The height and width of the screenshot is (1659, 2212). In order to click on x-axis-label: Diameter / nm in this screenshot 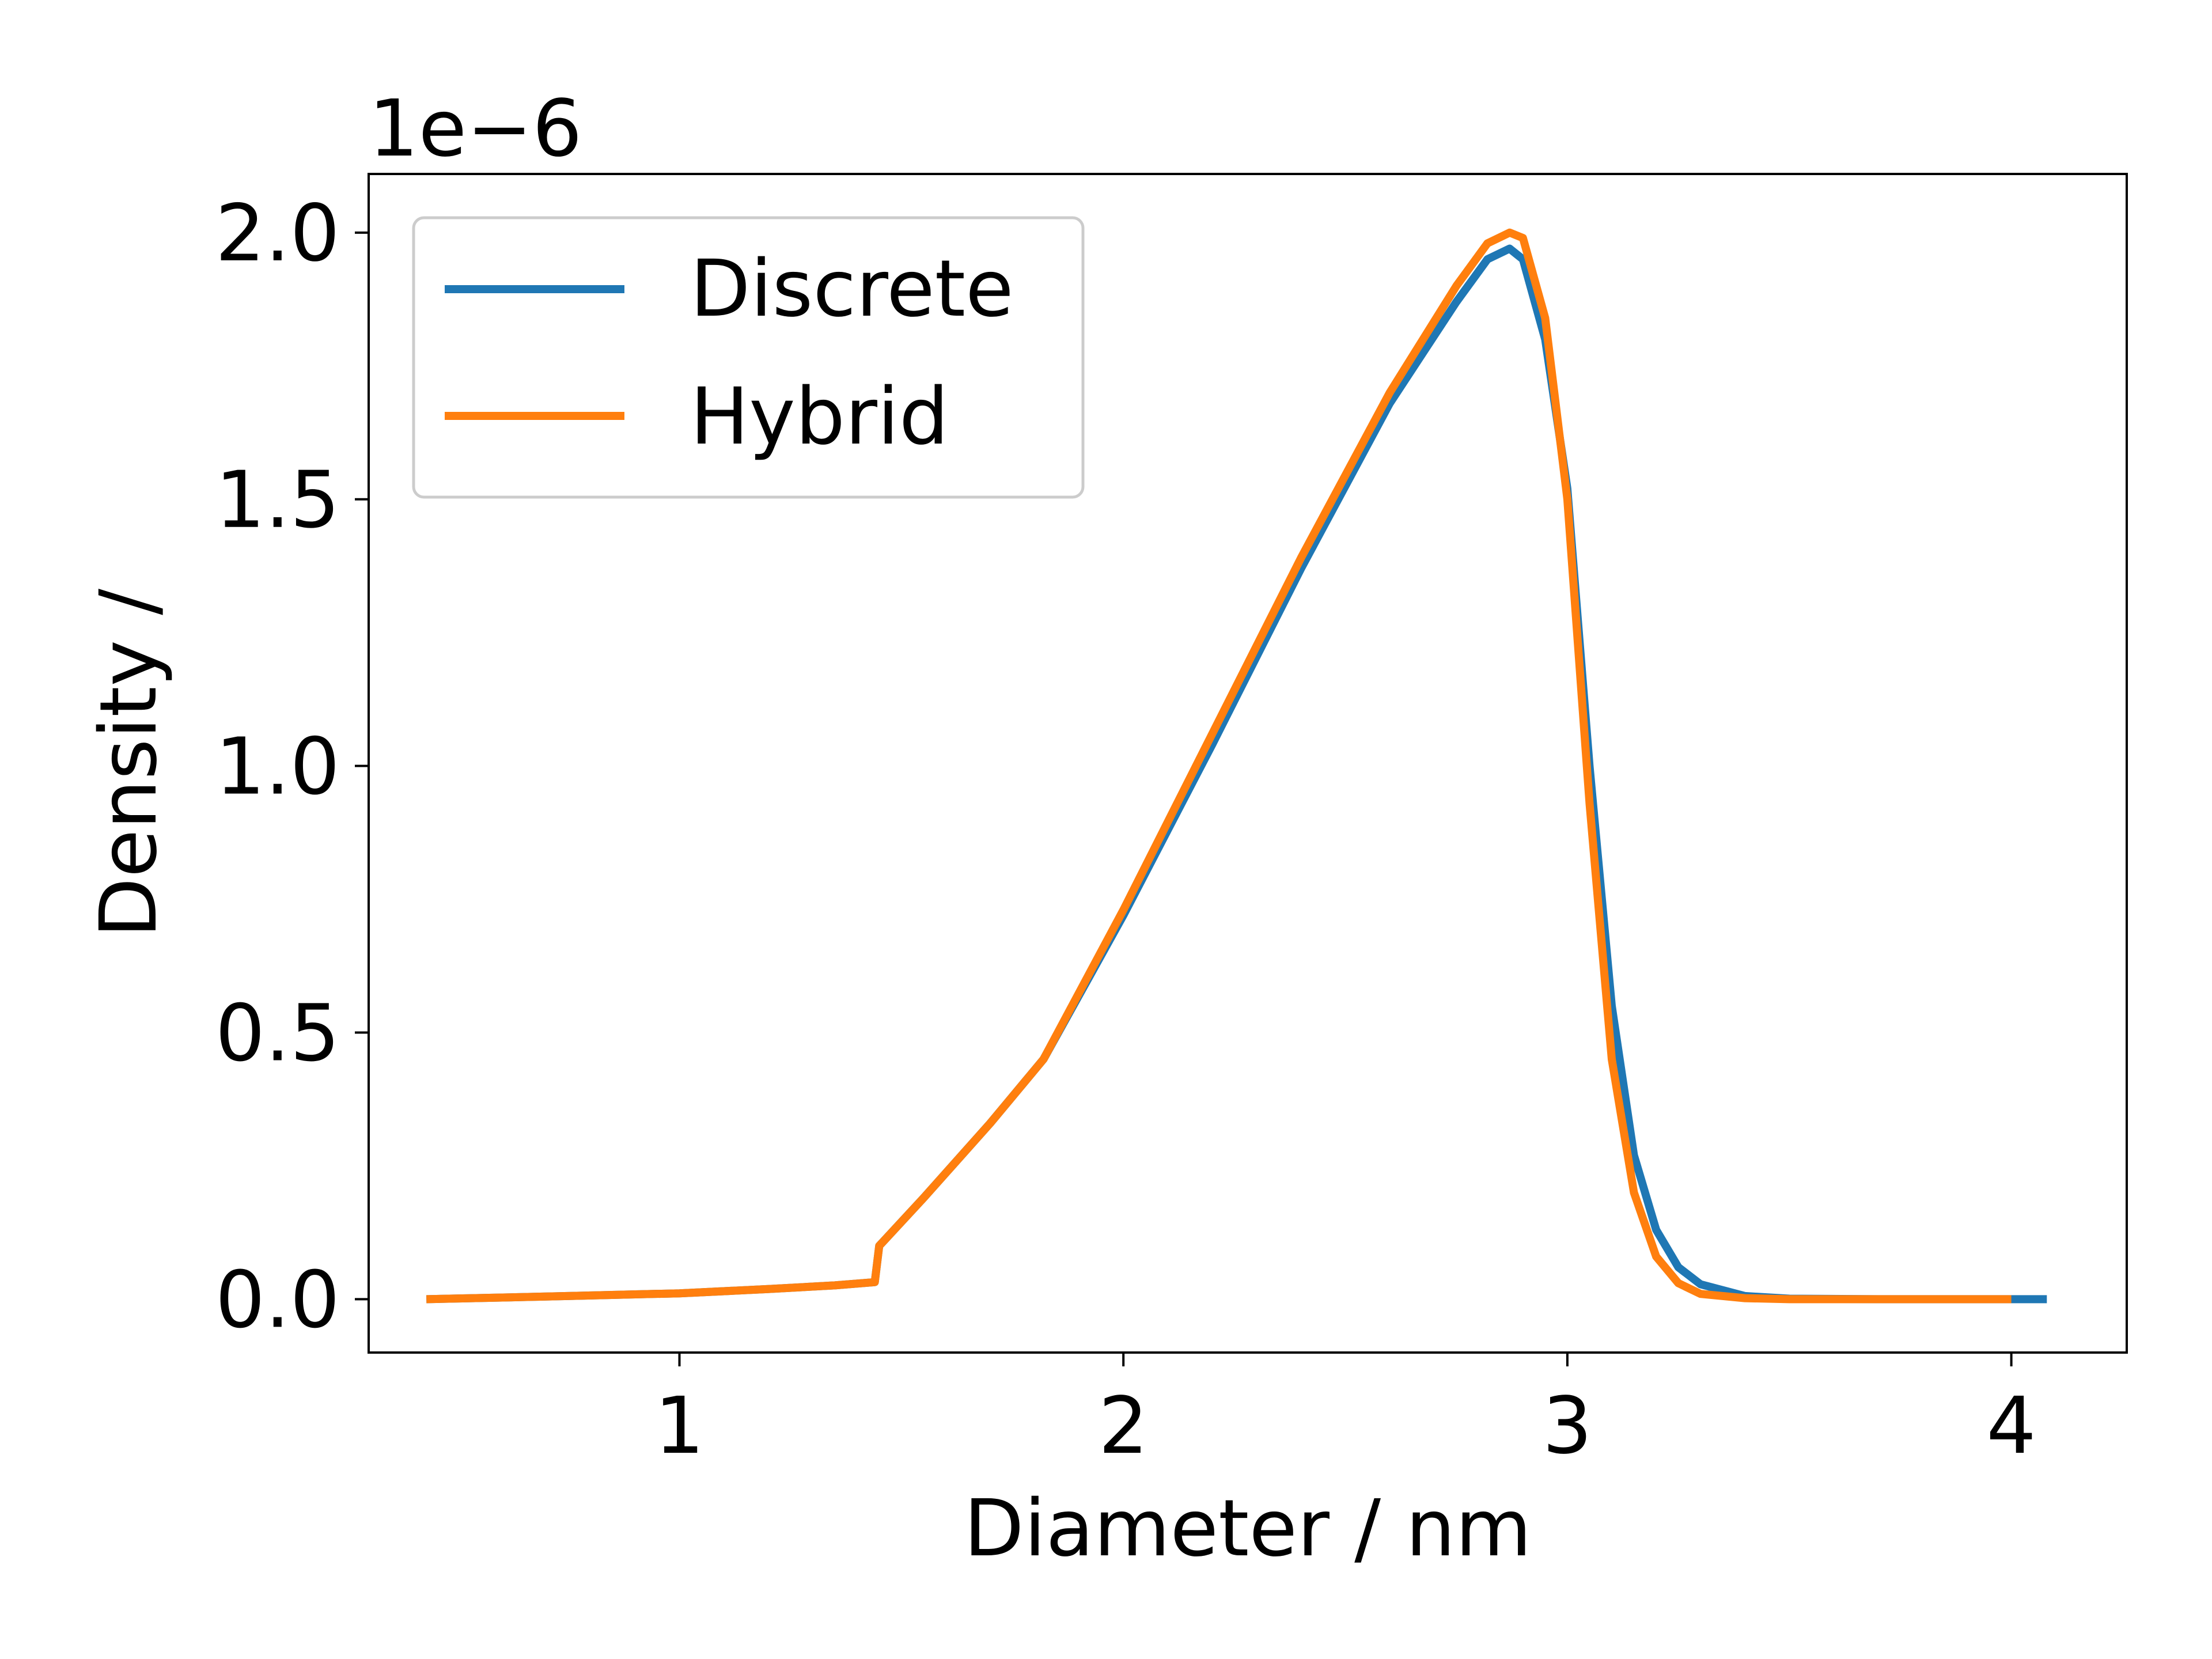, I will do `click(1248, 1528)`.